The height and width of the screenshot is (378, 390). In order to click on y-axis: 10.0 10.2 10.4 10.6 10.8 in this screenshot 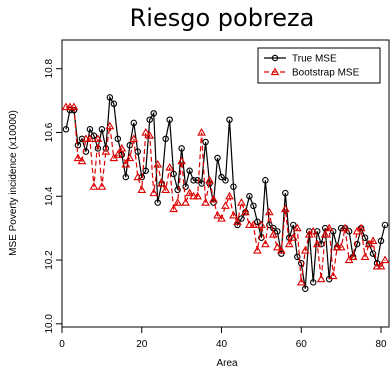, I will do `click(53, 196)`.